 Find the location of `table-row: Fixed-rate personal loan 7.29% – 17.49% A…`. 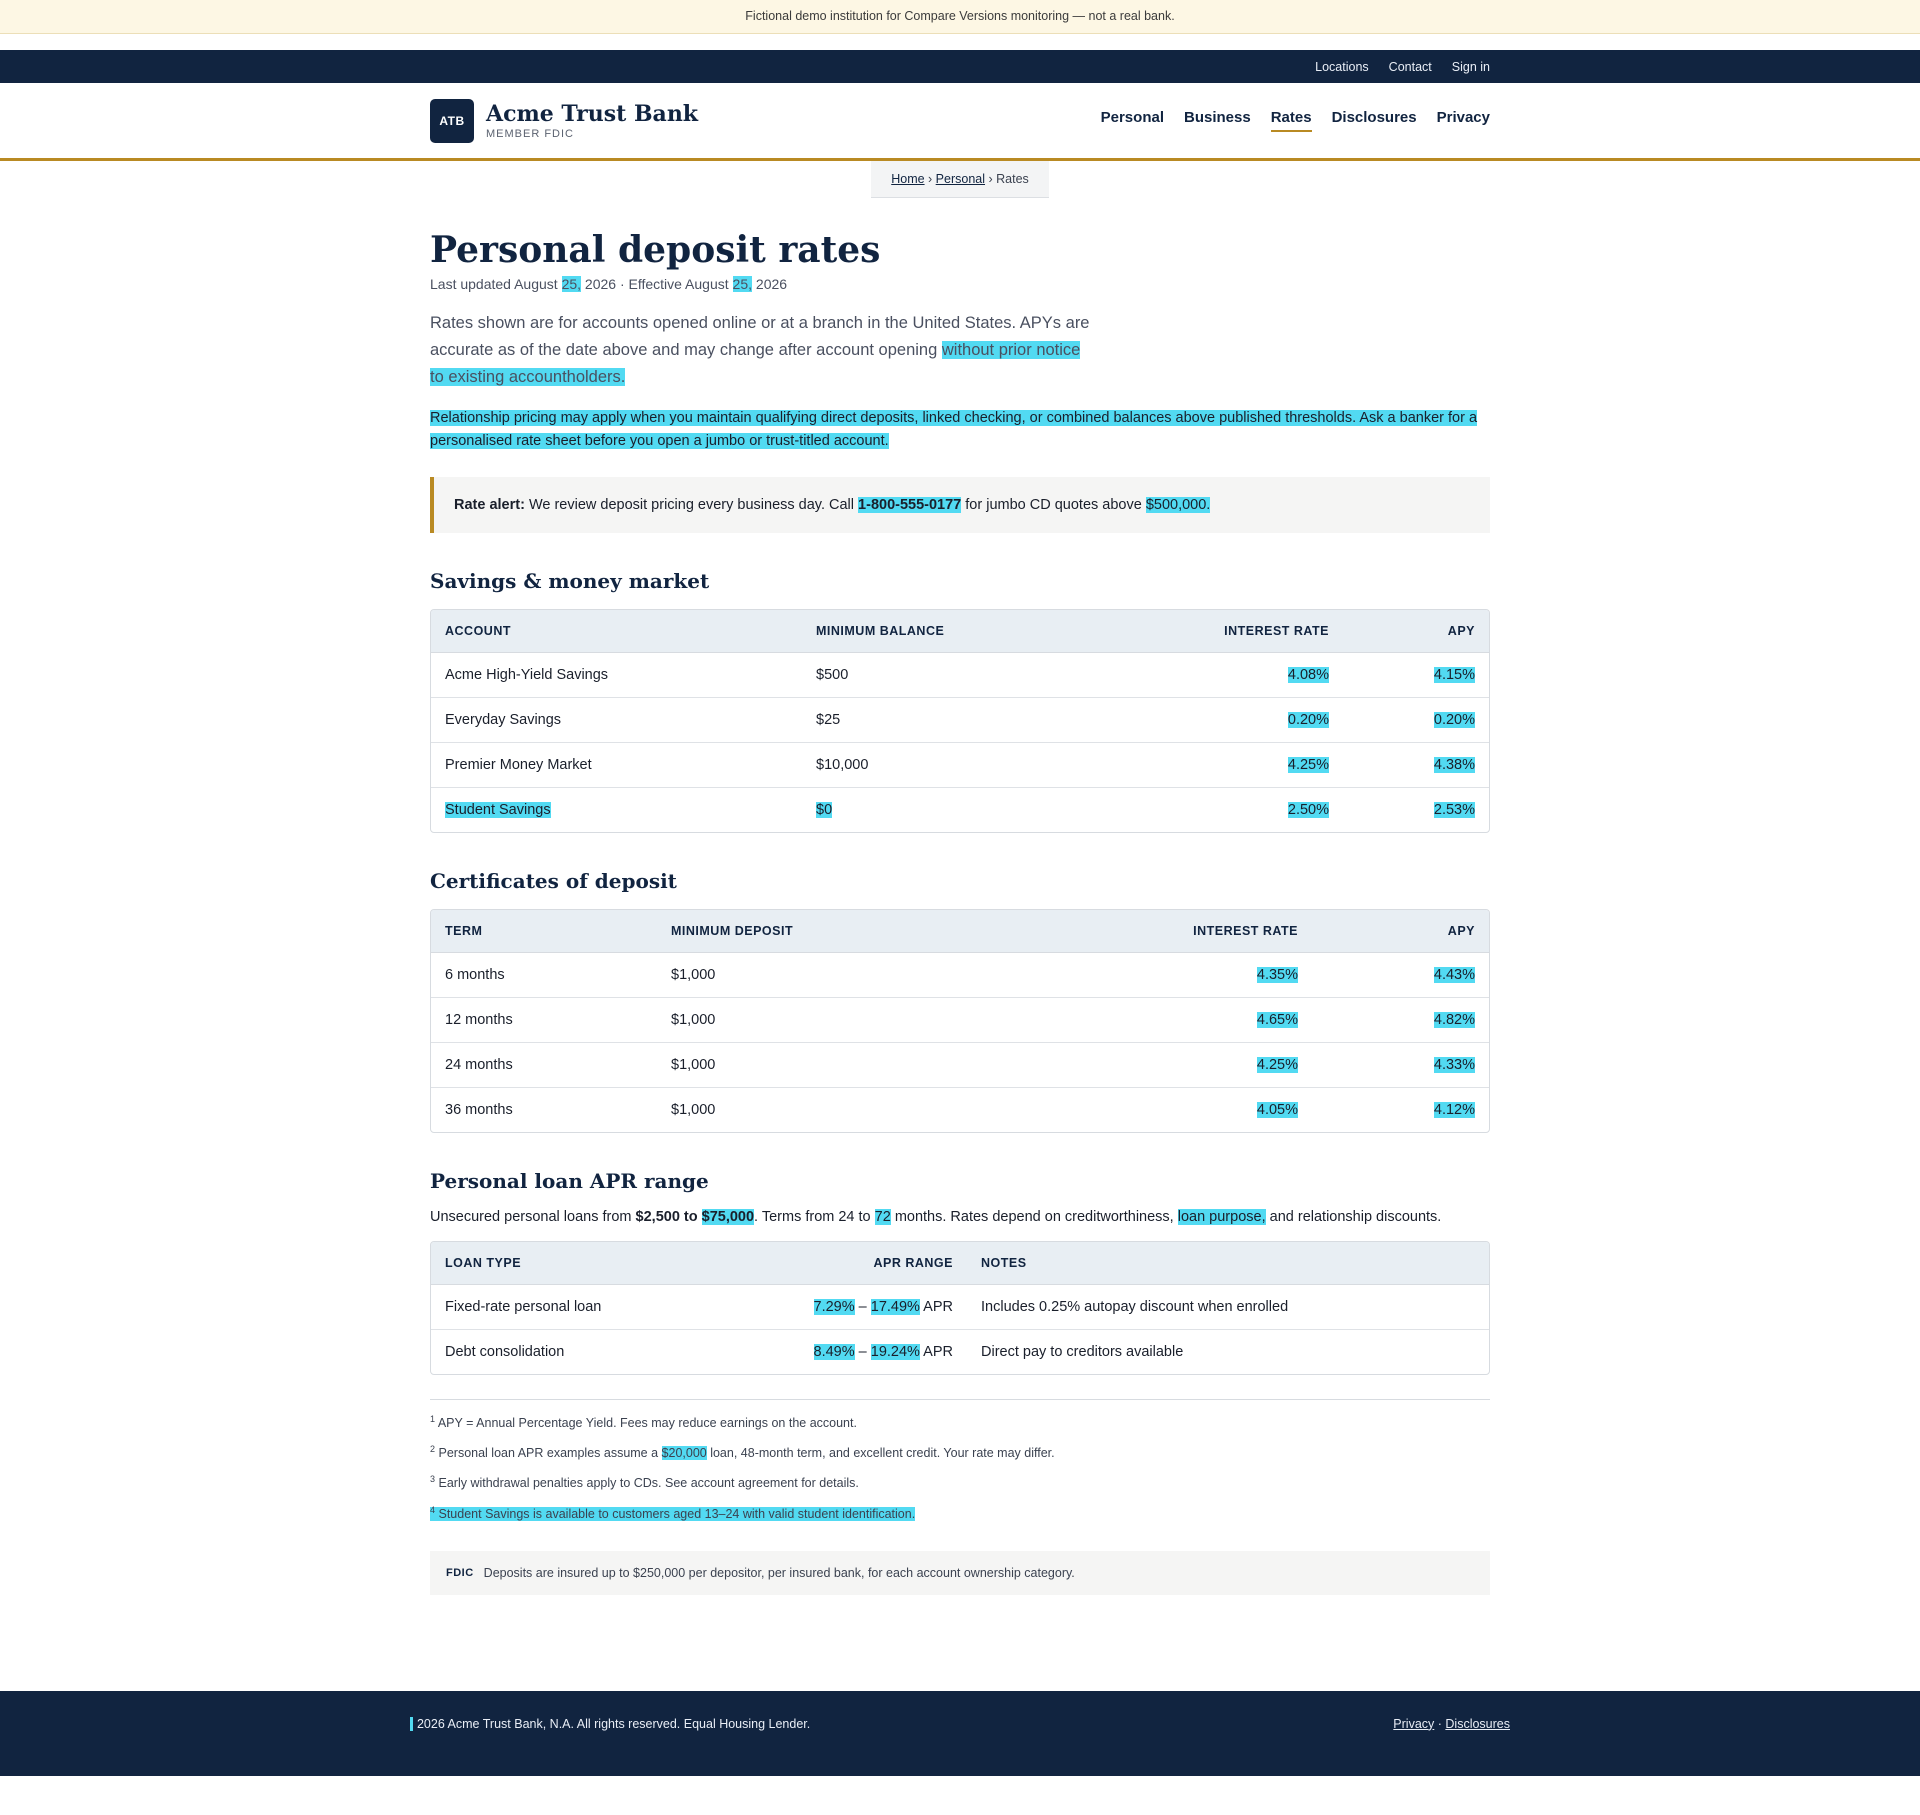

table-row: Fixed-rate personal loan 7.29% – 17.49% A… is located at coordinates (960, 1307).